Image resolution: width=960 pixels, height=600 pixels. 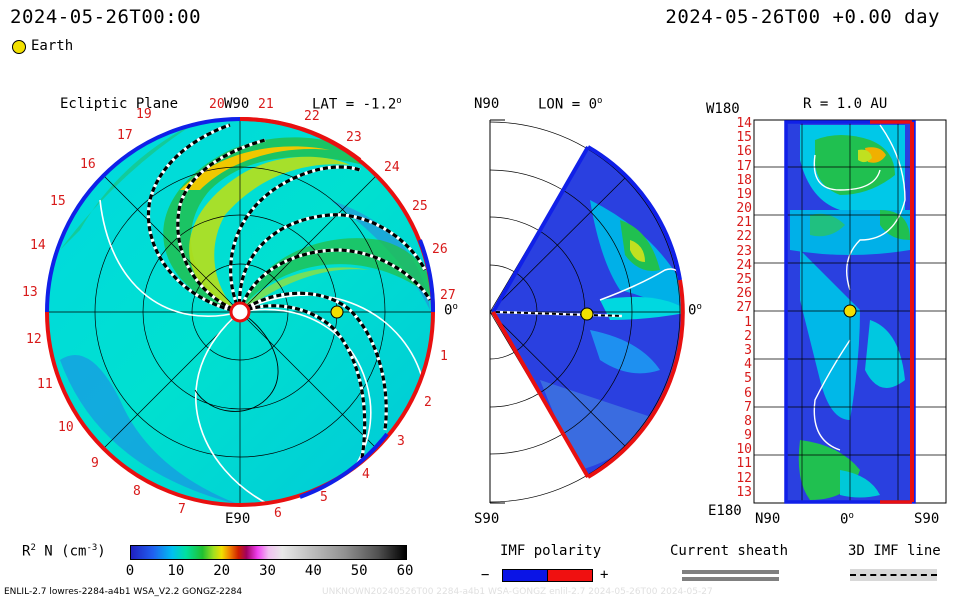 I want to click on radial-0-label: 0o, so click(x=847, y=519).